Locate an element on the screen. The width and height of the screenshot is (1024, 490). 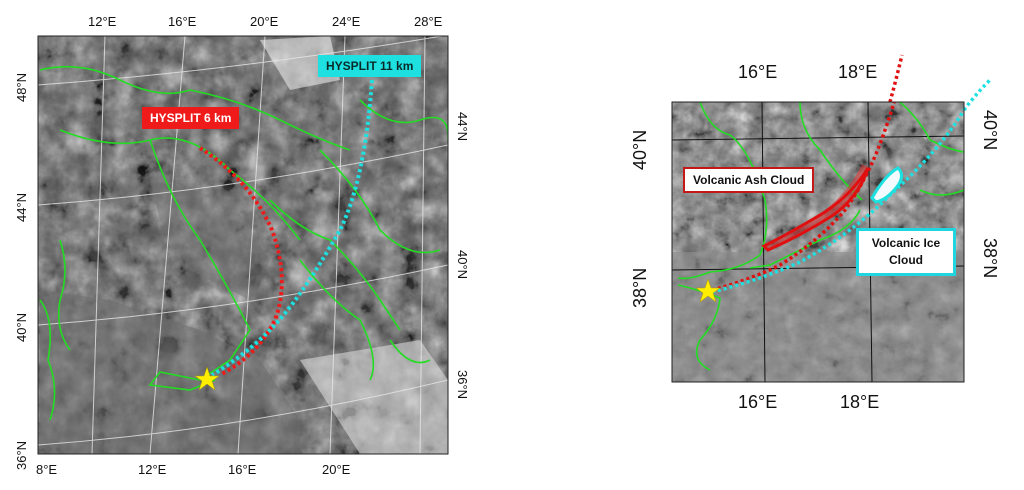
right-side-tick: 40°N is located at coordinates (462, 265).